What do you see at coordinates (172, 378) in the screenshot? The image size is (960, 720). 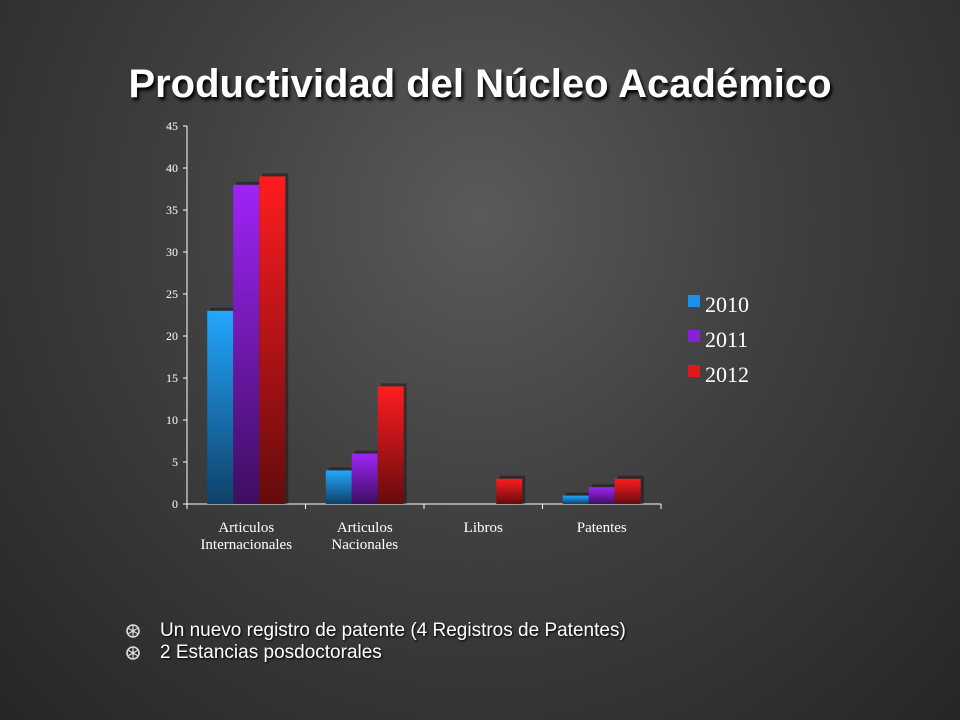 I see `y-tick-label: 15` at bounding box center [172, 378].